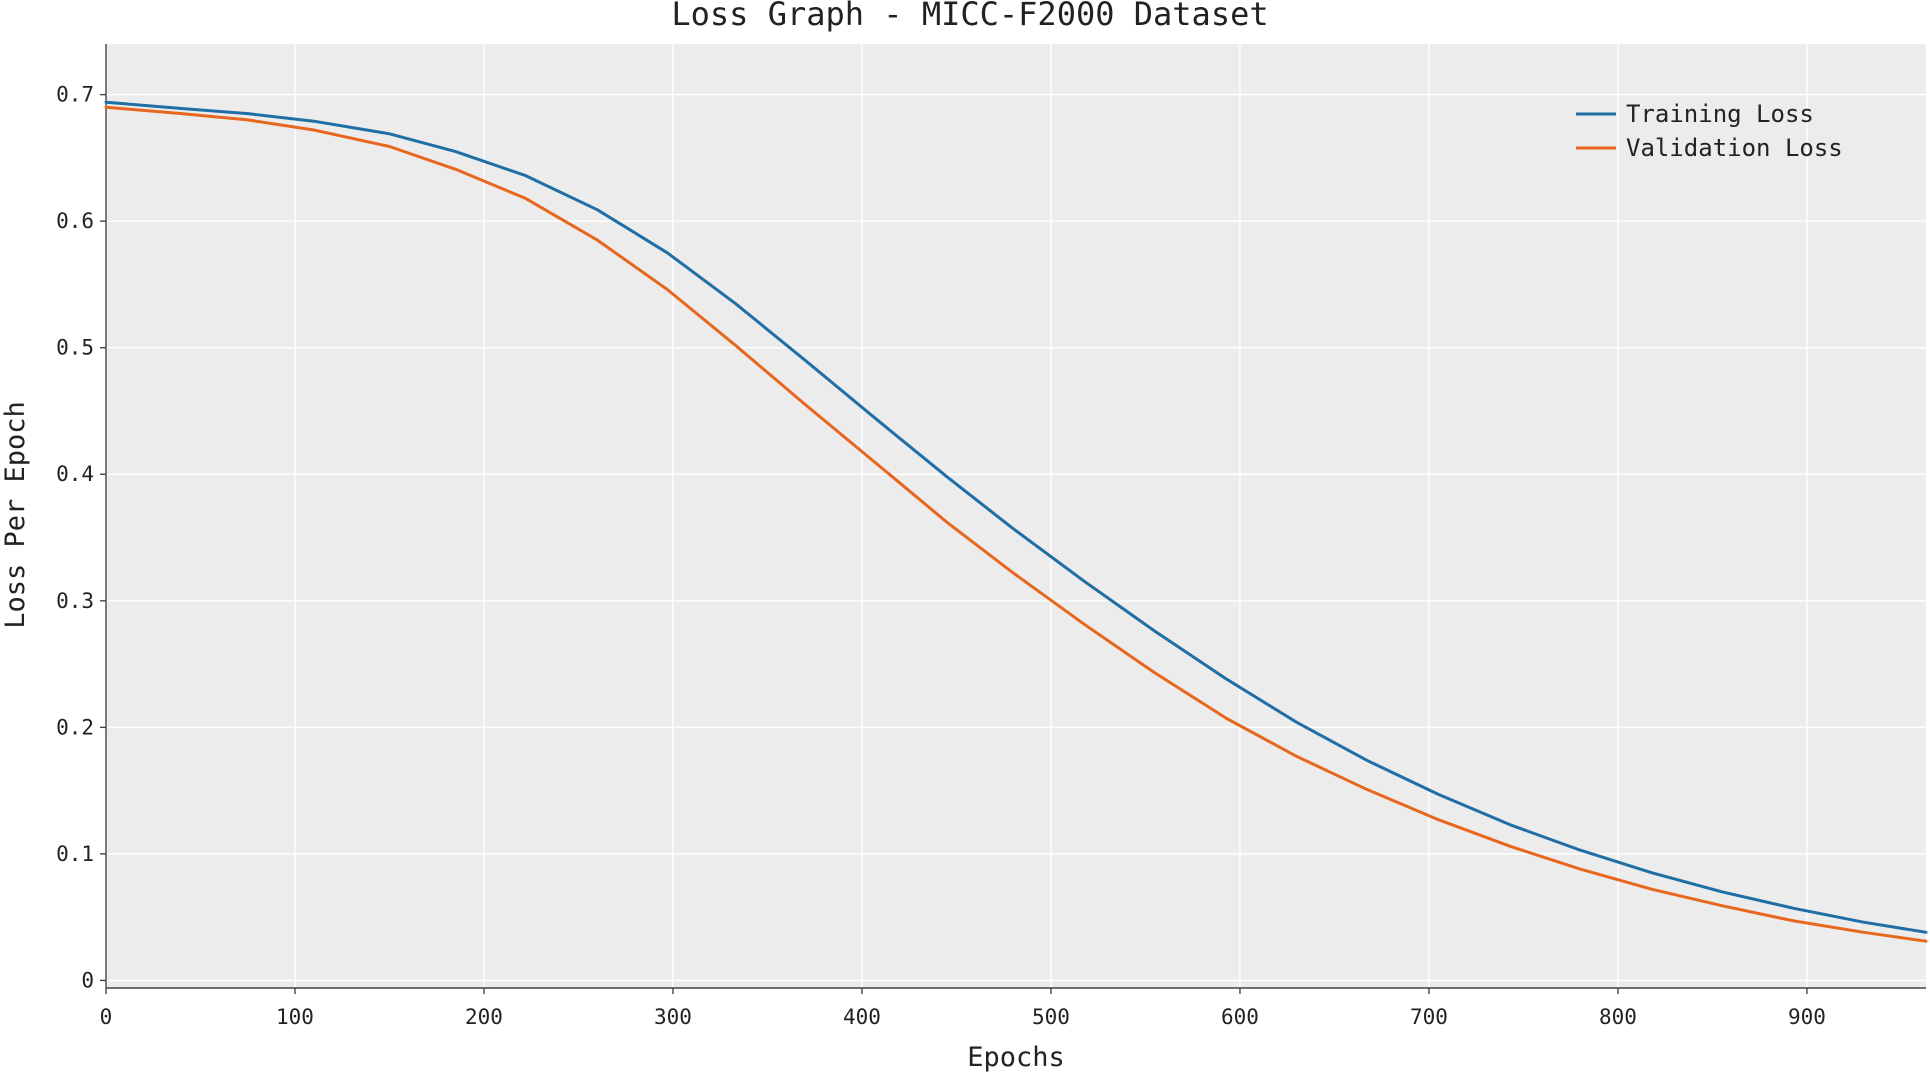 This screenshot has height=1078, width=1930. What do you see at coordinates (75, 474) in the screenshot?
I see `y-tick-label: 0.4` at bounding box center [75, 474].